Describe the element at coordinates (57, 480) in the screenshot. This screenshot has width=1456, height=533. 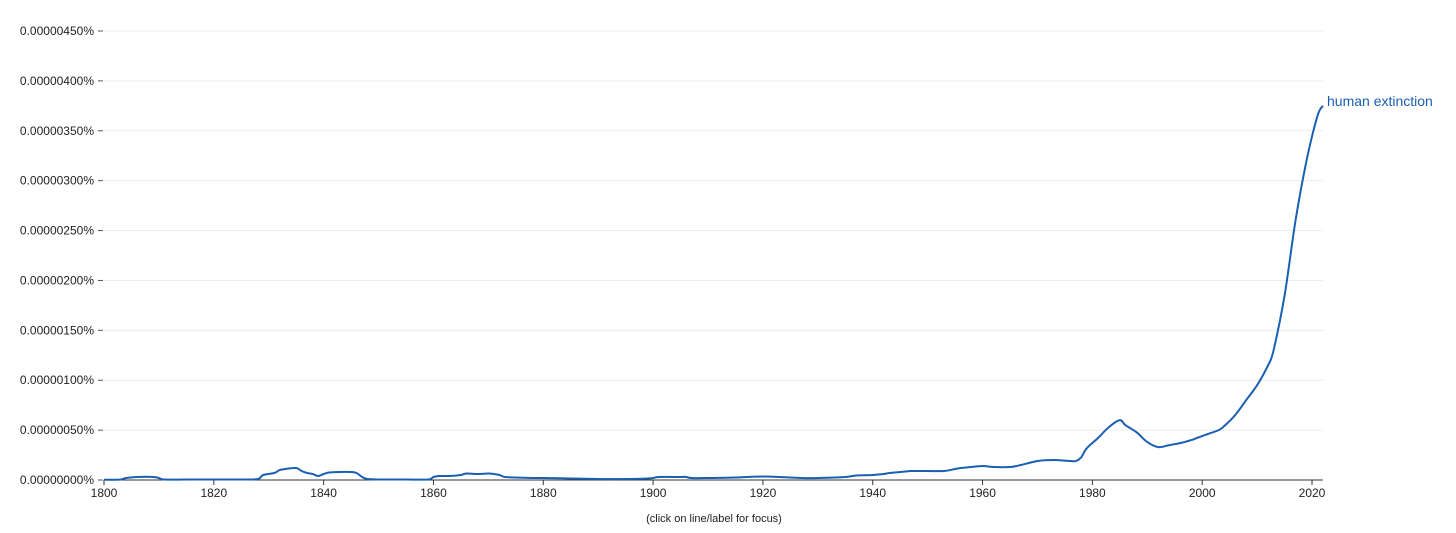
I see `y-tick-label: 0.00000000%` at that location.